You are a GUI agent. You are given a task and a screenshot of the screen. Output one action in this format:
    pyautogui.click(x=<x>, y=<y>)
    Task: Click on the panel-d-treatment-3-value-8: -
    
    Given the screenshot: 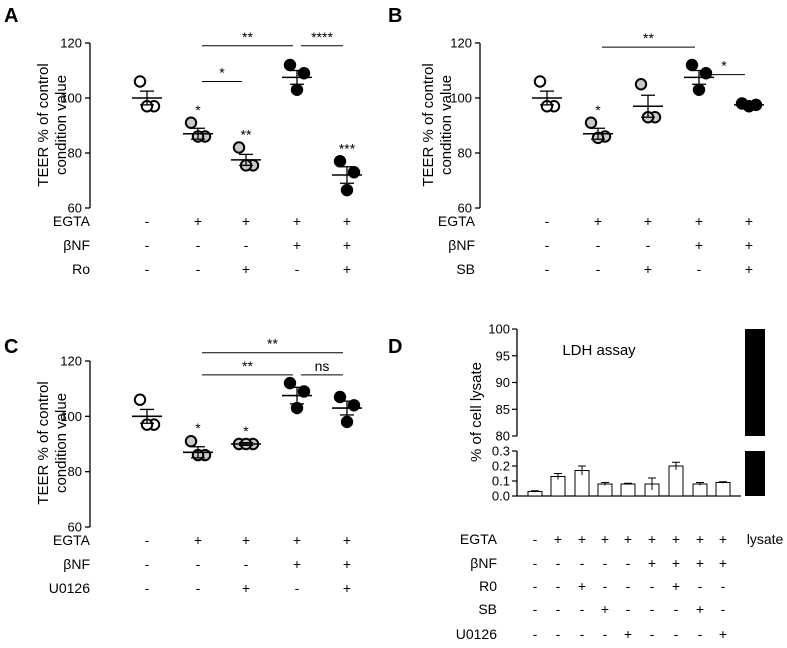 What is the action you would take?
    pyautogui.click(x=723, y=609)
    